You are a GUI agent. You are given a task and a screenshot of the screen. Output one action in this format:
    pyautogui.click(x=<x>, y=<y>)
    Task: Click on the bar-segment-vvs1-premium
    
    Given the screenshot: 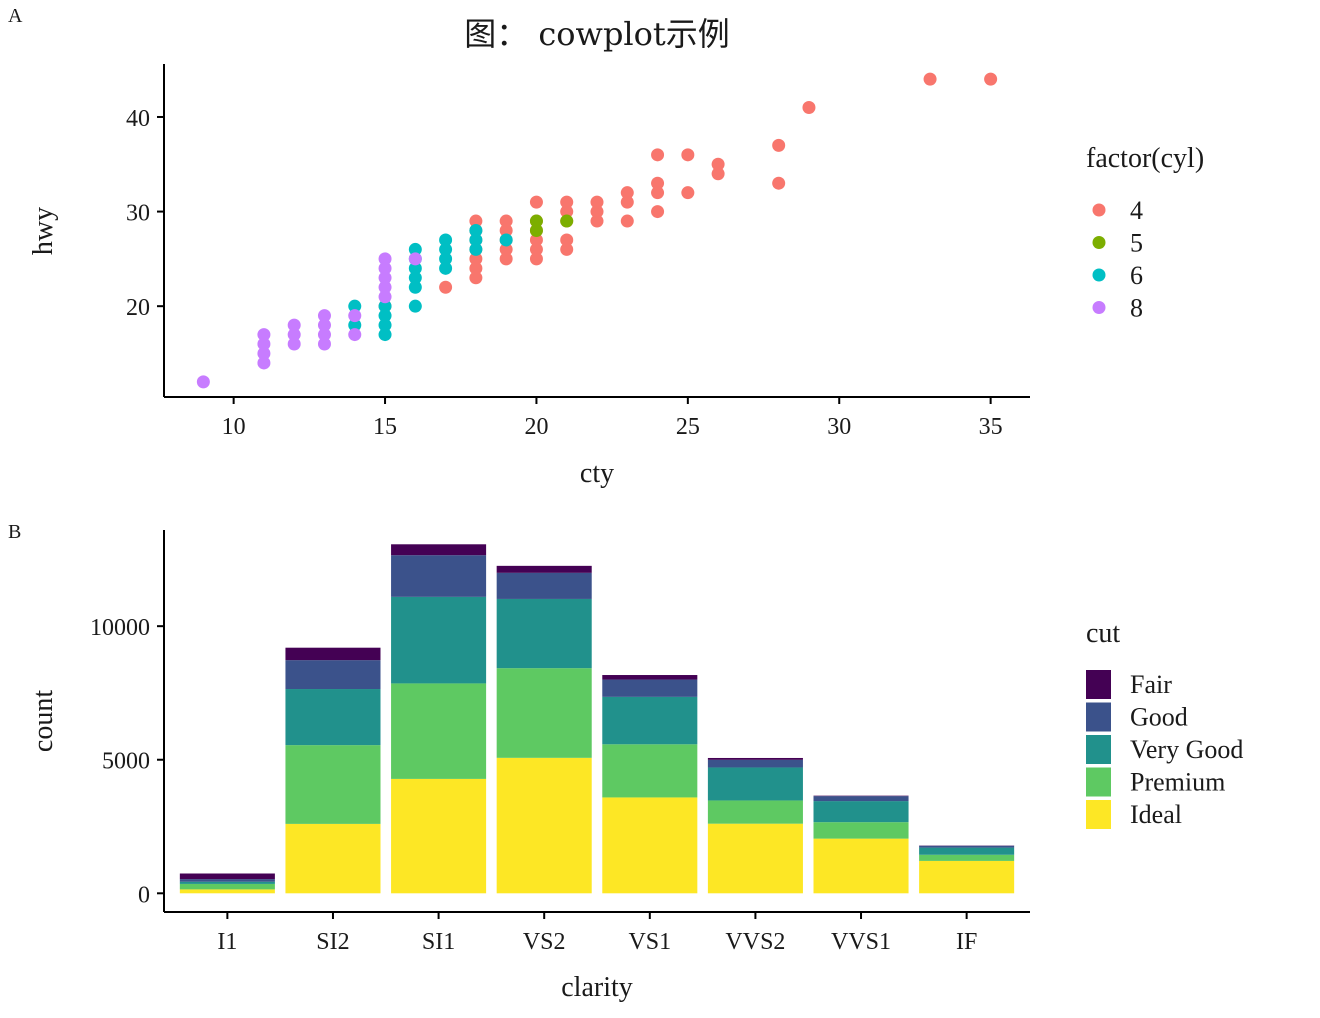 What is the action you would take?
    pyautogui.click(x=861, y=830)
    